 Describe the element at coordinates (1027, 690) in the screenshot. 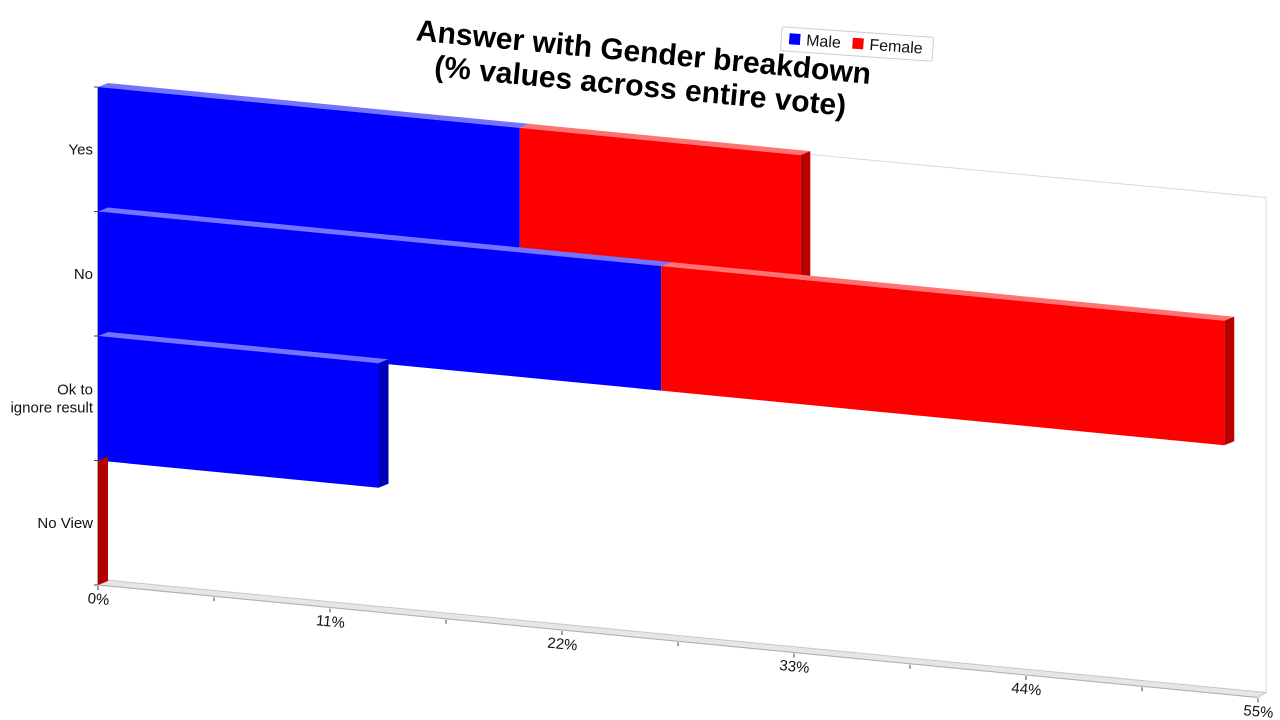

I see `value-tick-label: 44%` at that location.